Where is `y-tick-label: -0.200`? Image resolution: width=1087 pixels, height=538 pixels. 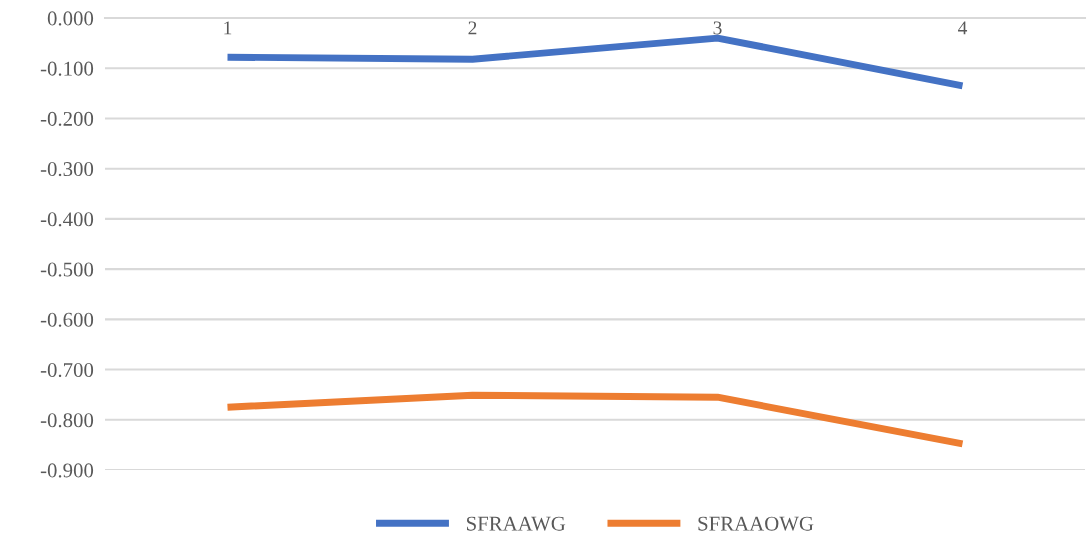
y-tick-label: -0.200 is located at coordinates (67, 118).